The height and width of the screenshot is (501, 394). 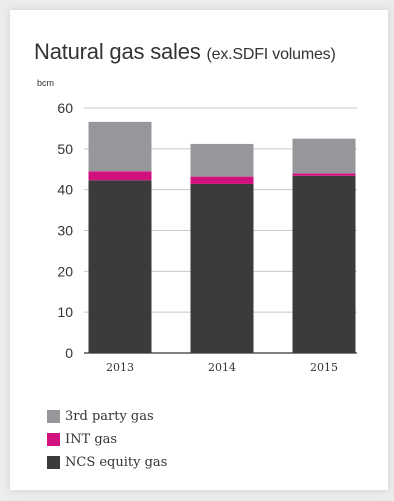 What do you see at coordinates (324, 367) in the screenshot?
I see `x-tick-label: 2015` at bounding box center [324, 367].